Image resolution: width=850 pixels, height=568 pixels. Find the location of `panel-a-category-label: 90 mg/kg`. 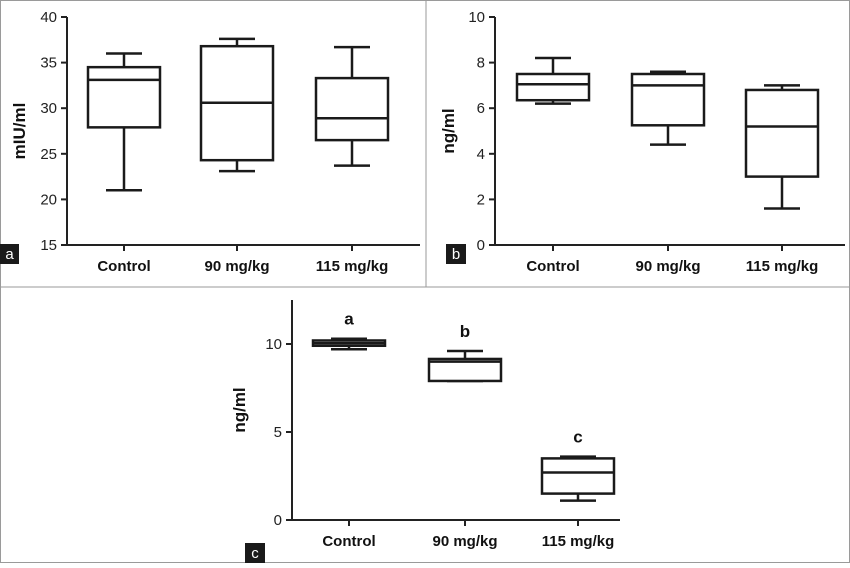

panel-a-category-label: 90 mg/kg is located at coordinates (236, 266).